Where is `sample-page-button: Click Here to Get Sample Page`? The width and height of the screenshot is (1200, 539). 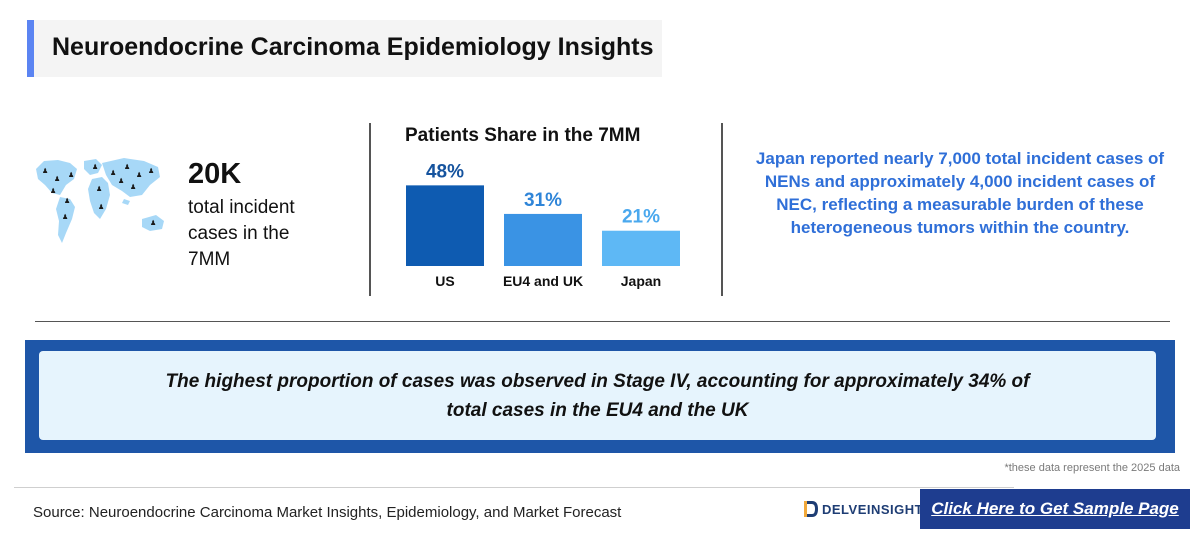 sample-page-button: Click Here to Get Sample Page is located at coordinates (1055, 509).